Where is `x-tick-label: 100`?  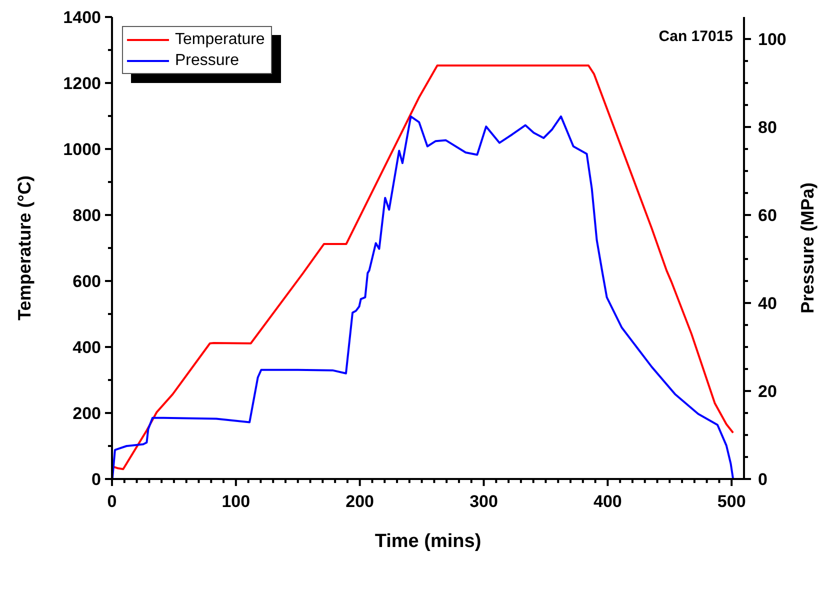
x-tick-label: 100 is located at coordinates (236, 501).